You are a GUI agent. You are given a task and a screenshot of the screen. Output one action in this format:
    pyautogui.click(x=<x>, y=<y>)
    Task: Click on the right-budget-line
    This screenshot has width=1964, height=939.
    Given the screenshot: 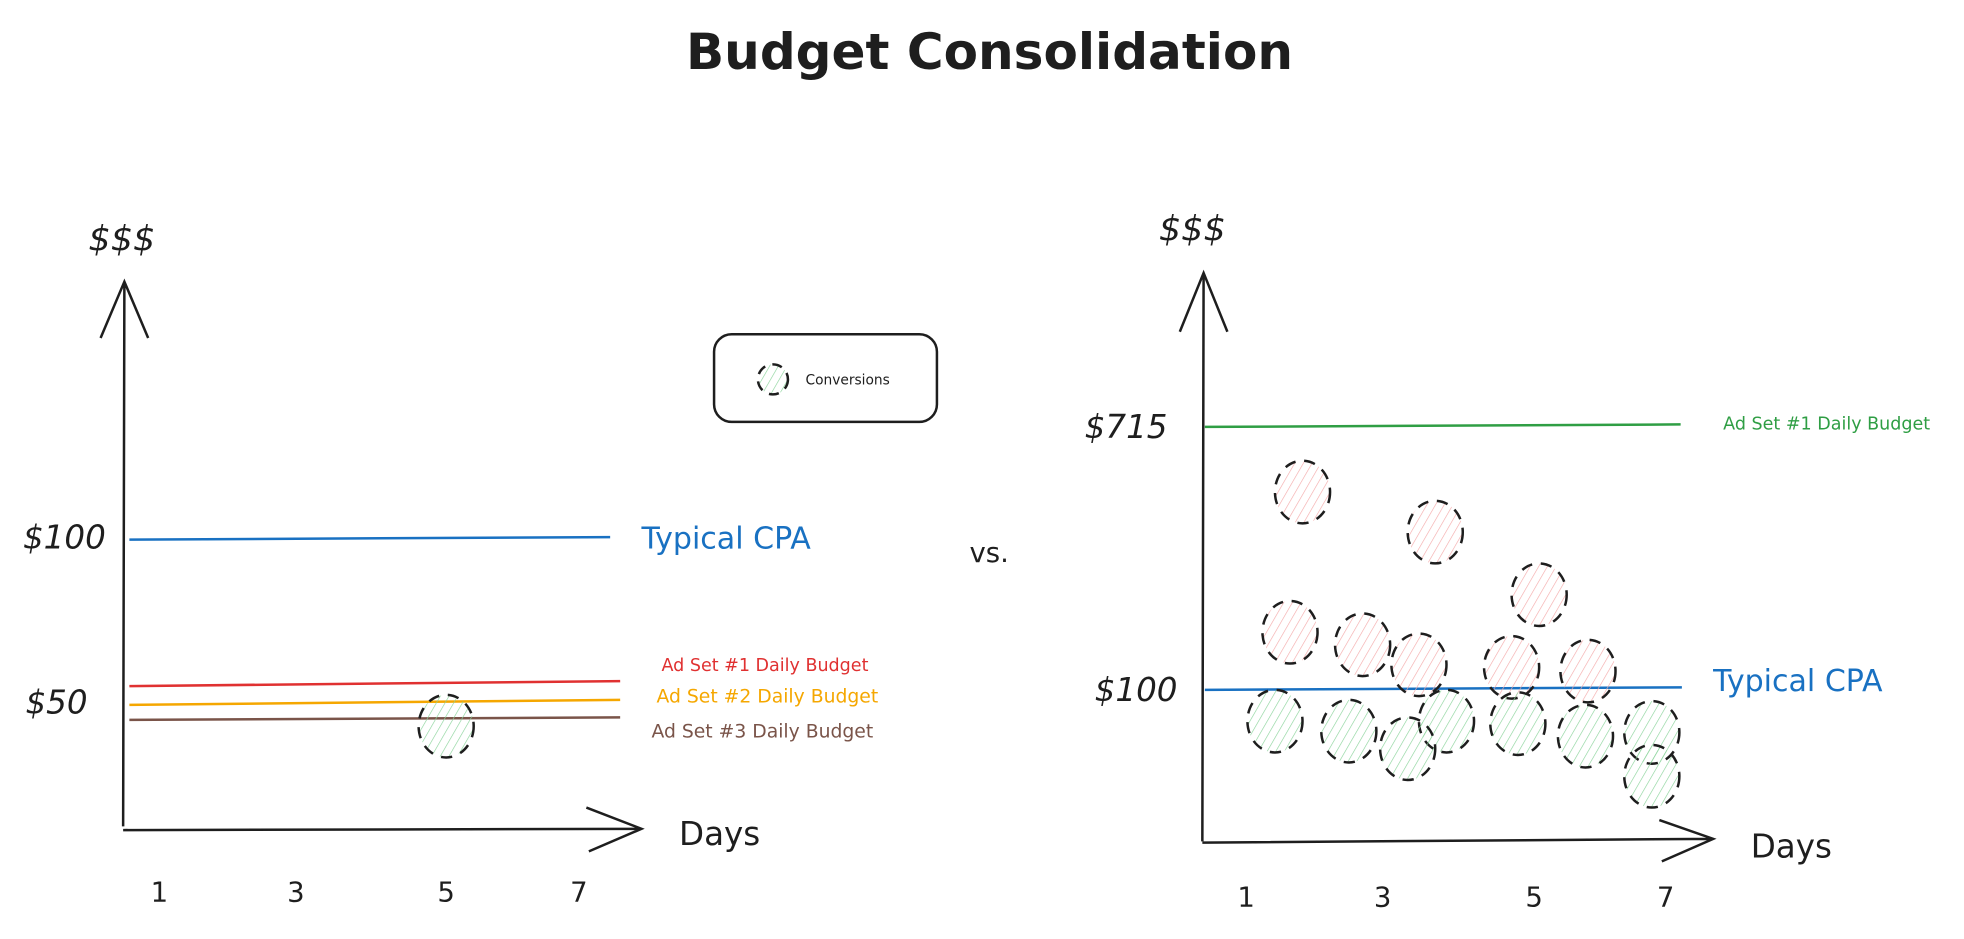 What is the action you would take?
    pyautogui.click(x=1442, y=426)
    